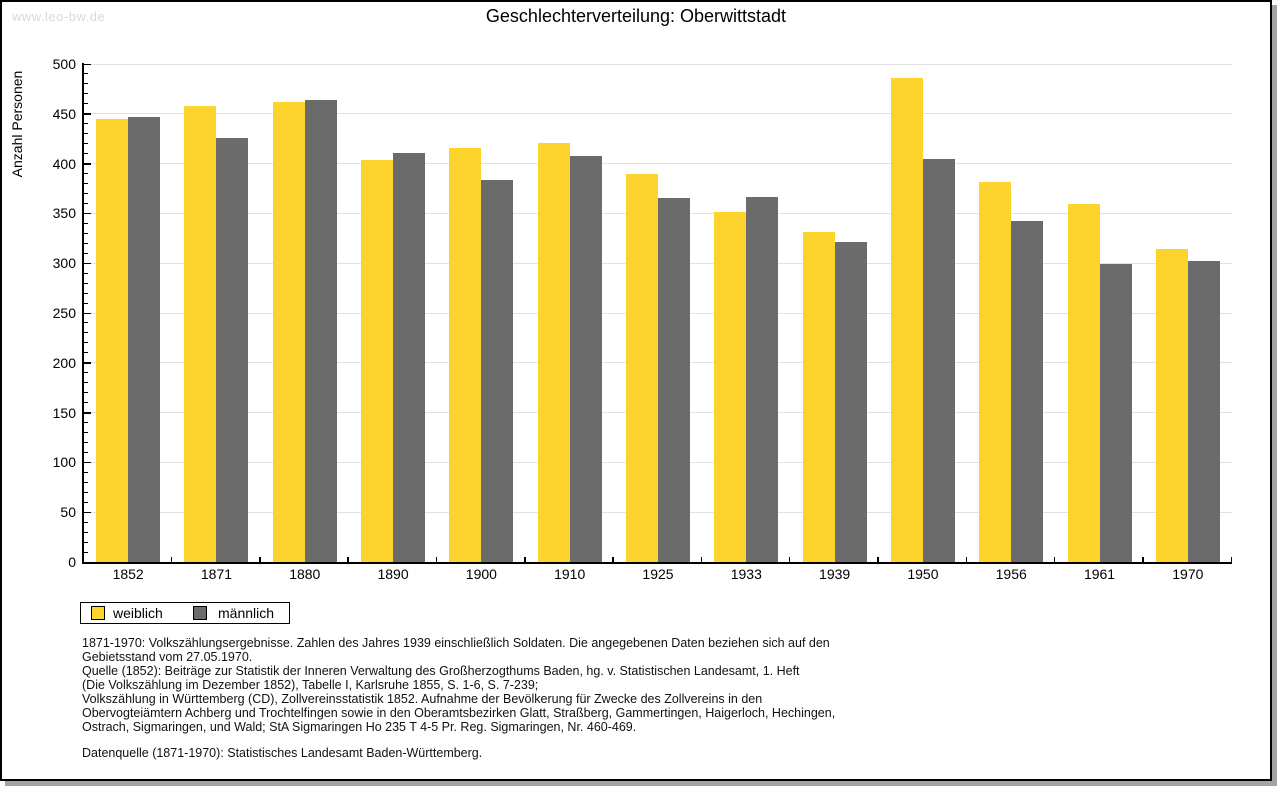  What do you see at coordinates (730, 387) in the screenshot?
I see `bar-weiblich-1933` at bounding box center [730, 387].